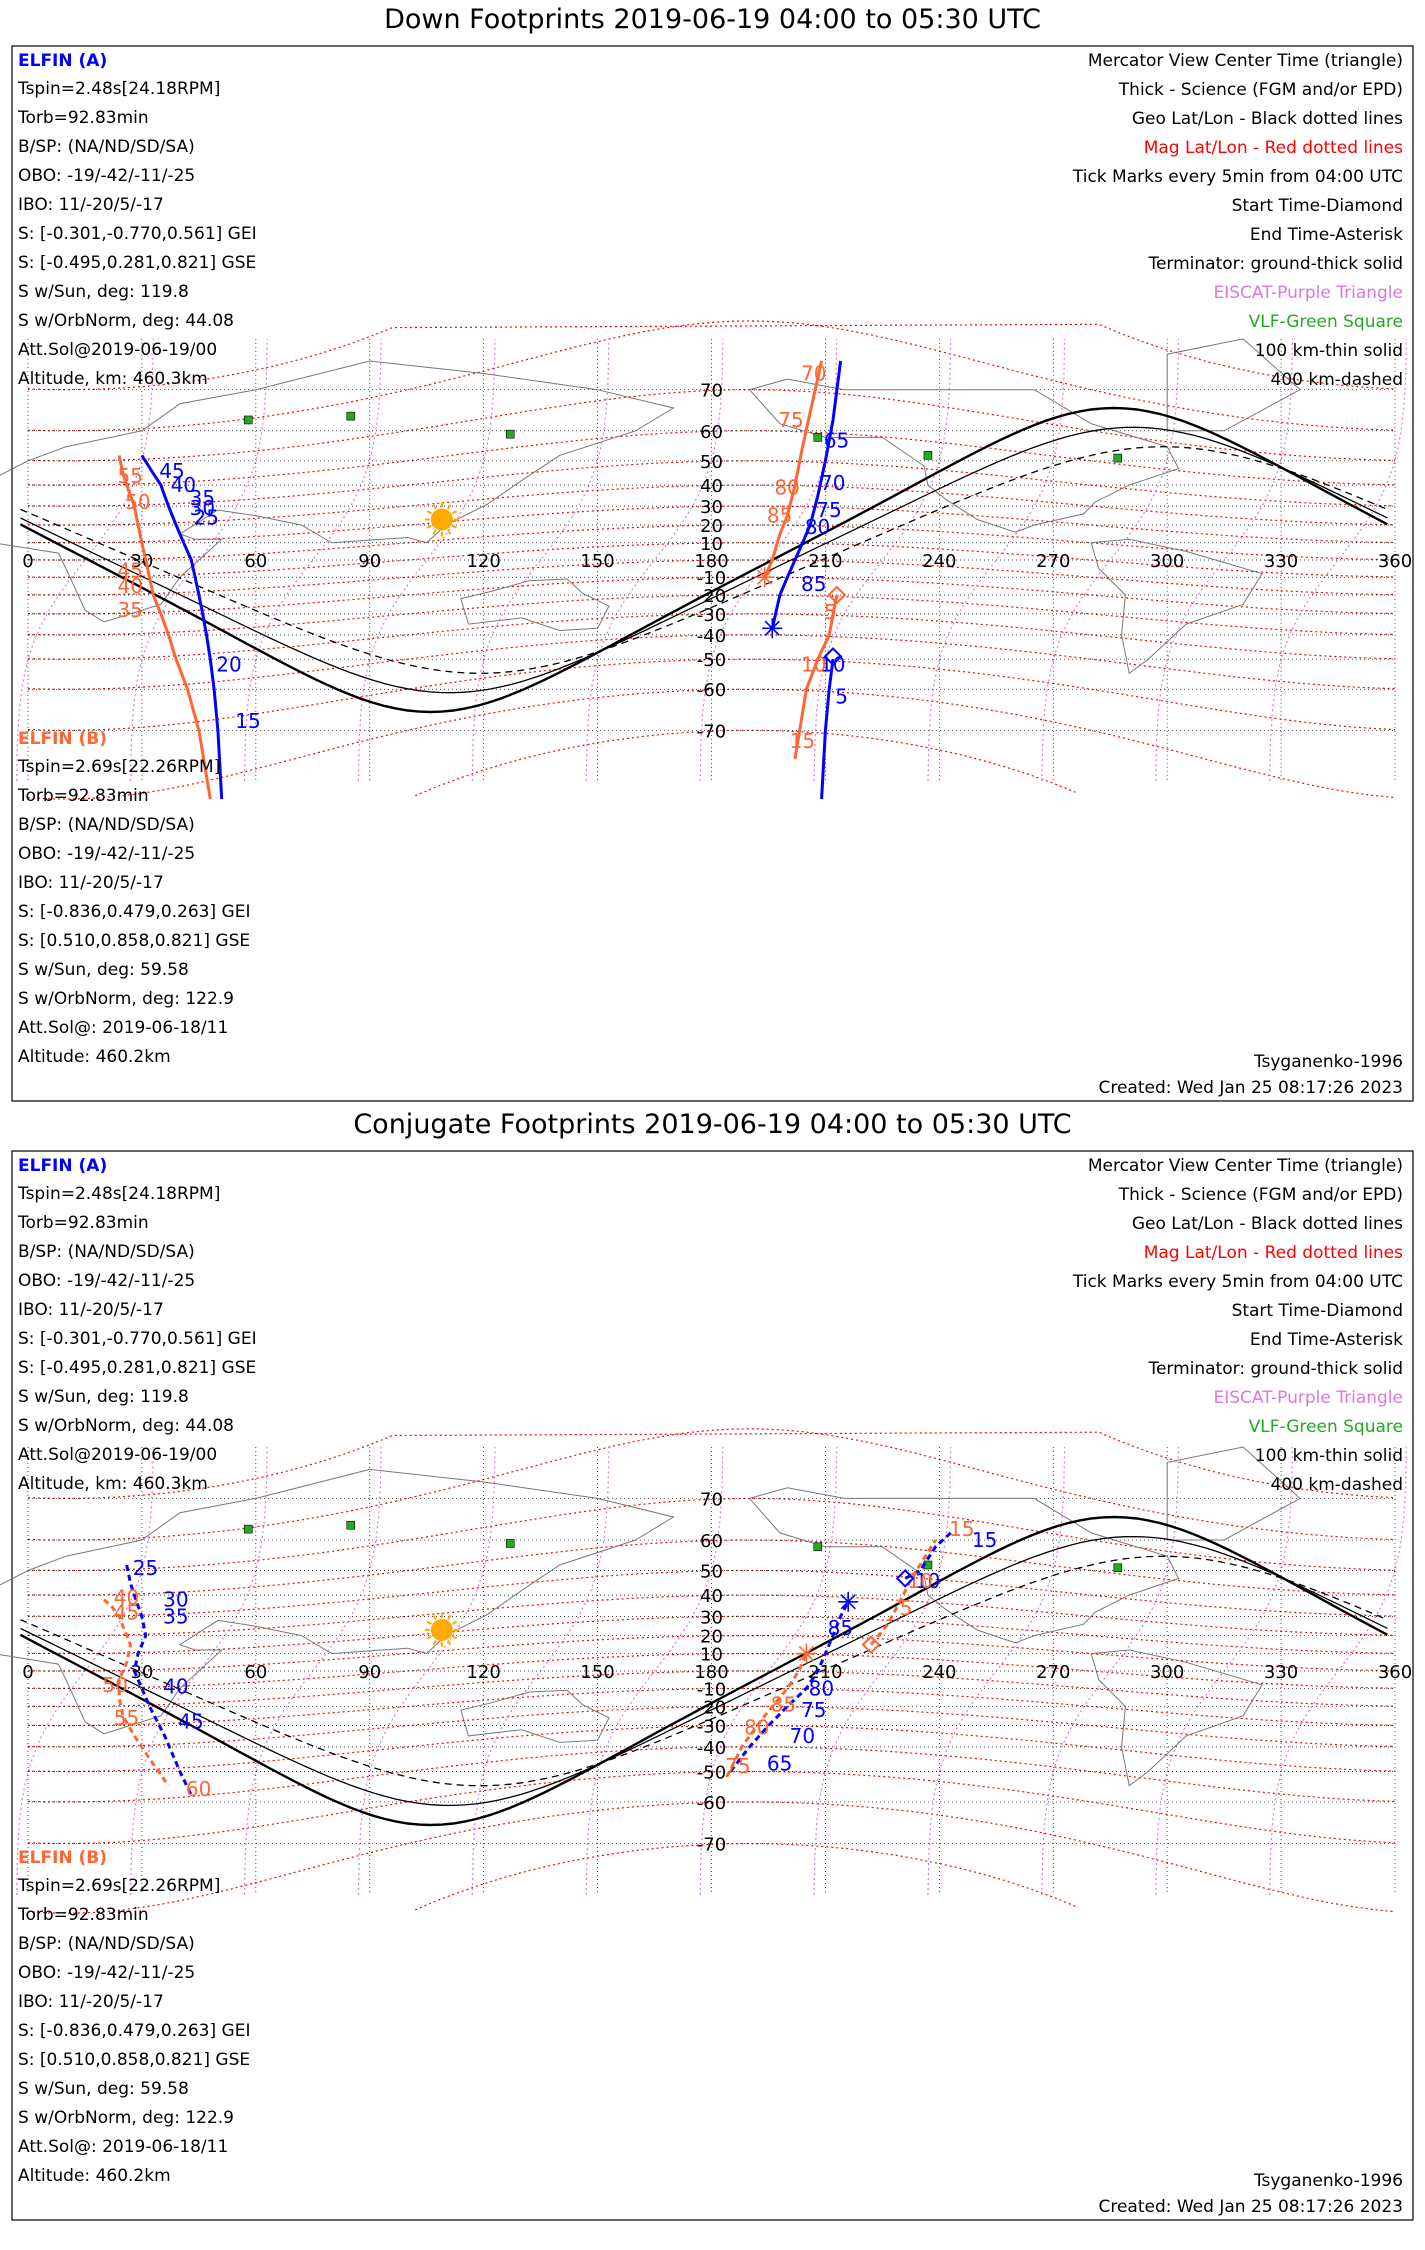  Describe the element at coordinates (126, 1718) in the screenshot. I see `elfin-b-time-tick-label: 55` at that location.